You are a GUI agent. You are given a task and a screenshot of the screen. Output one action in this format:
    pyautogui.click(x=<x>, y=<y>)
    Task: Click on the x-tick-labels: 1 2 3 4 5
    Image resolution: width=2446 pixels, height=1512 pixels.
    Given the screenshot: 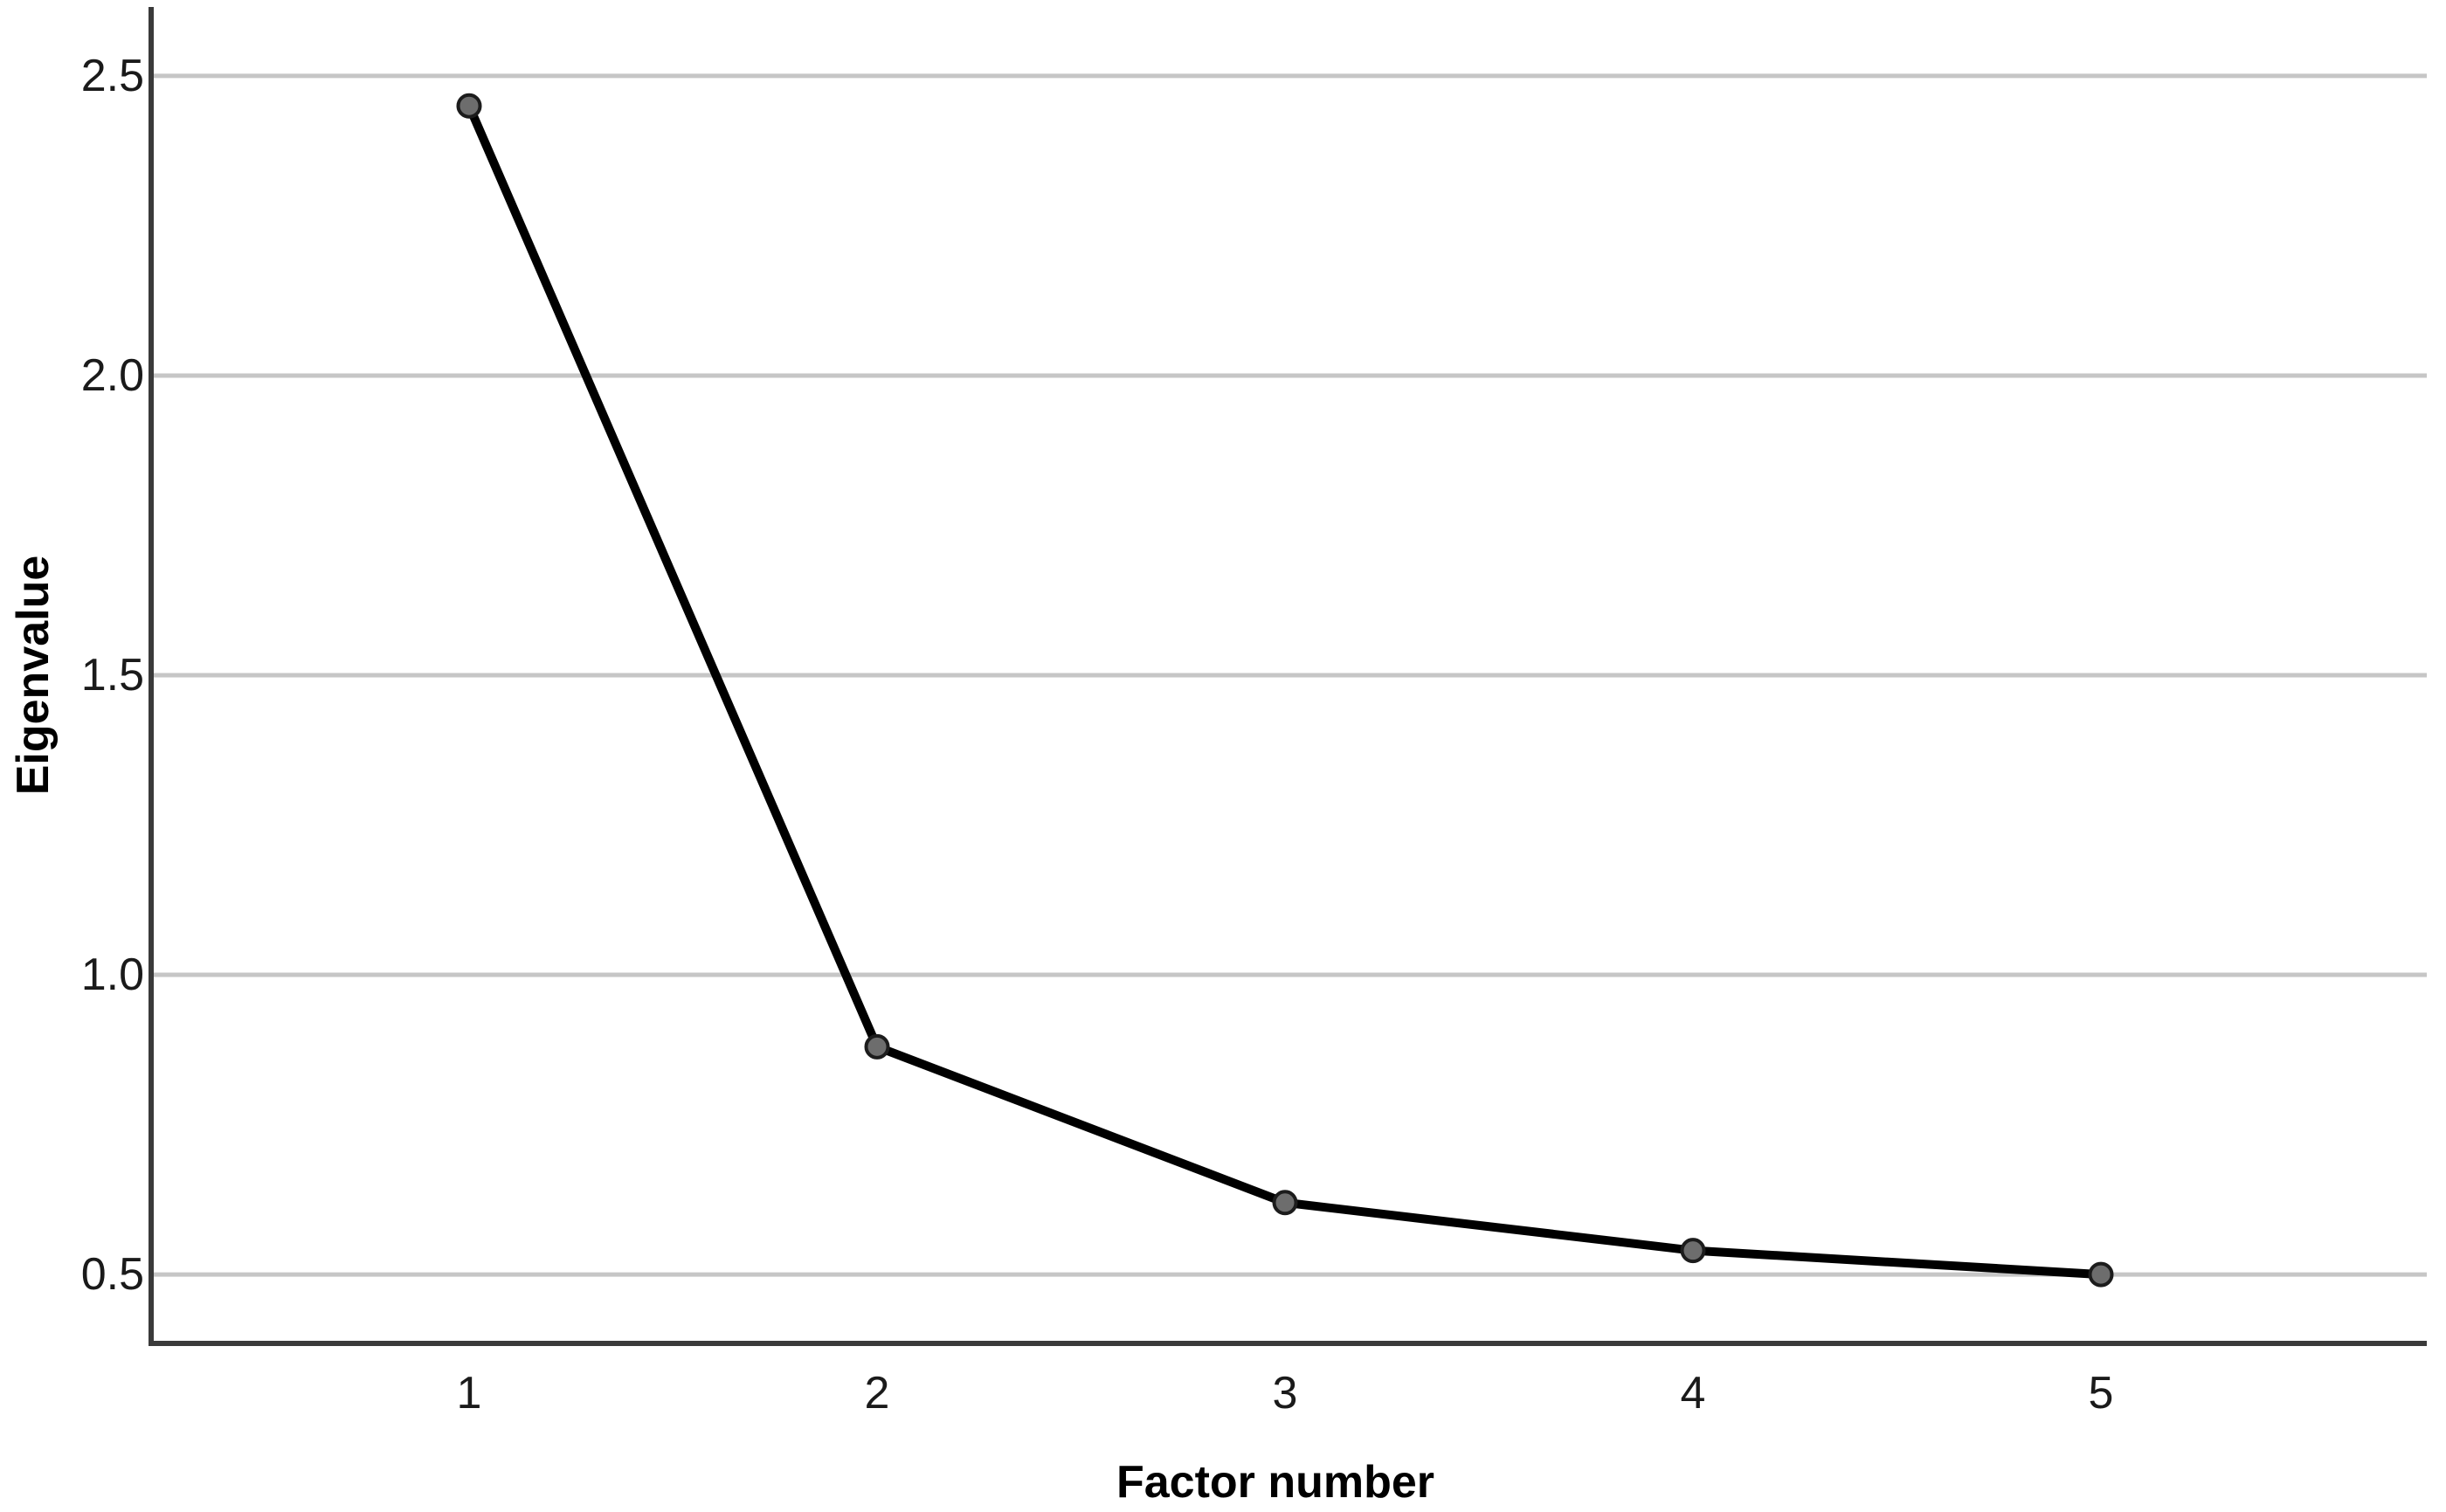 What is the action you would take?
    pyautogui.click(x=1285, y=1393)
    